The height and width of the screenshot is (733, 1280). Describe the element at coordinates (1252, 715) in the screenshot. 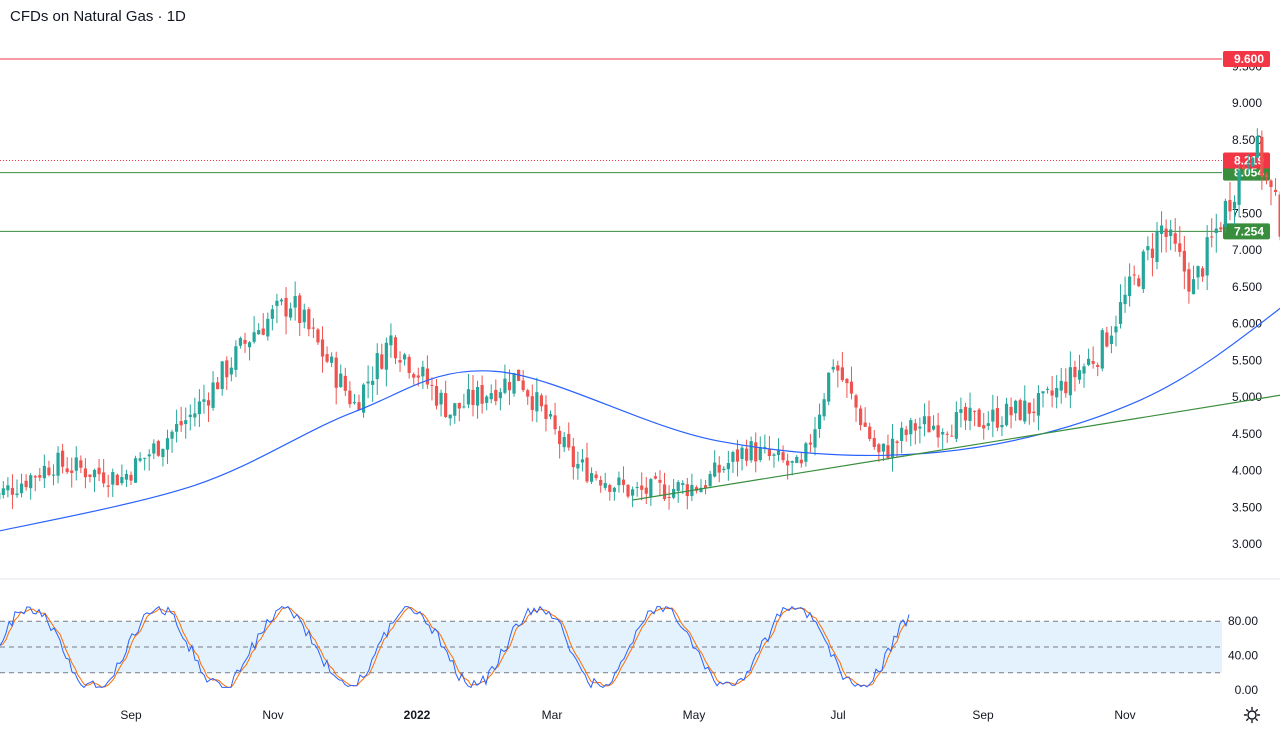

I see `settings-icon` at that location.